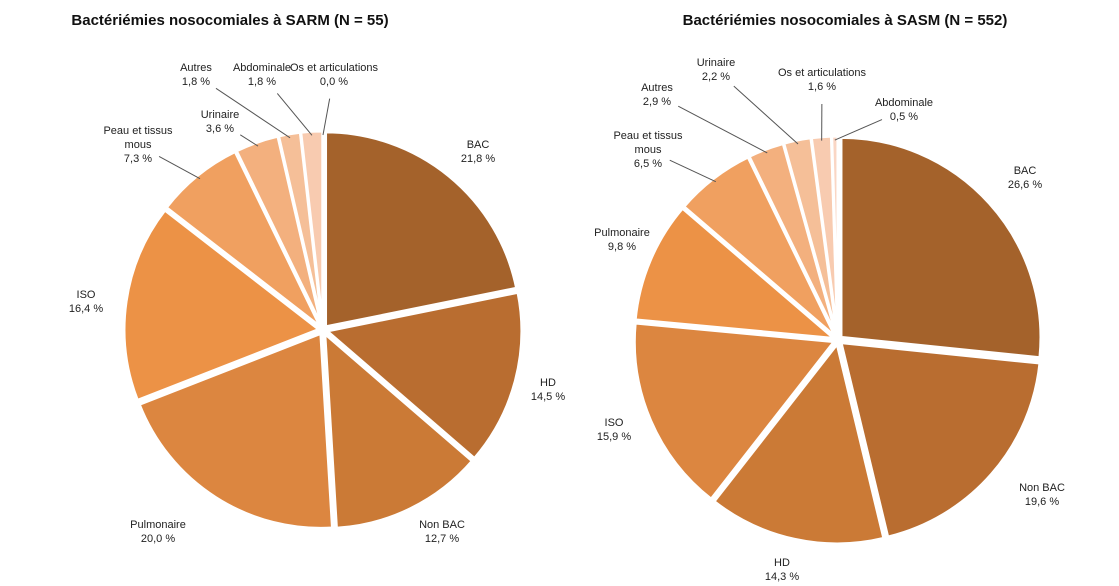 This screenshot has height=586, width=1119. Describe the element at coordinates (822, 87) in the screenshot. I see `slice-value: 1,6 %` at that location.